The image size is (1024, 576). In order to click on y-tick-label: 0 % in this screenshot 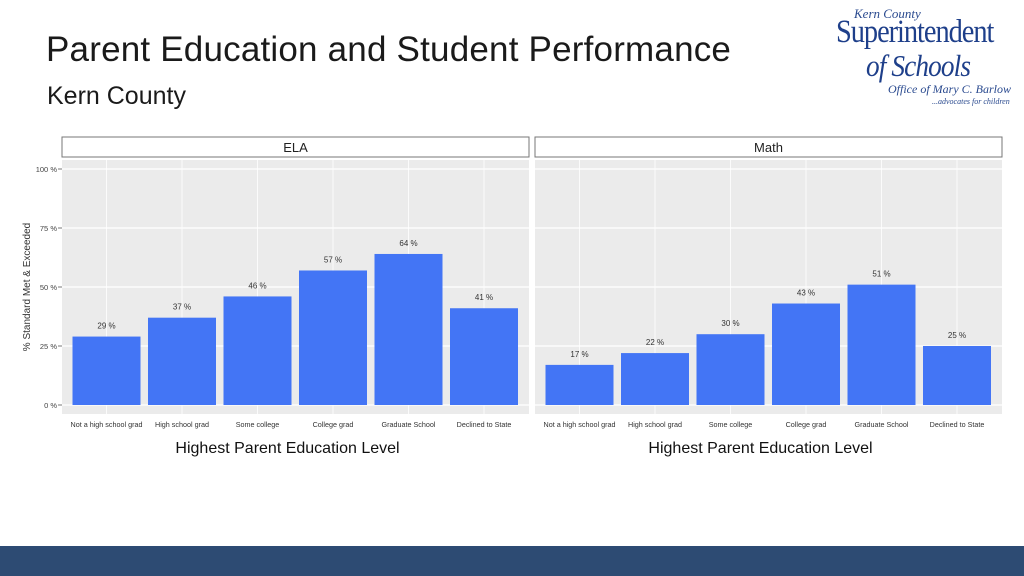, I will do `click(50, 405)`.